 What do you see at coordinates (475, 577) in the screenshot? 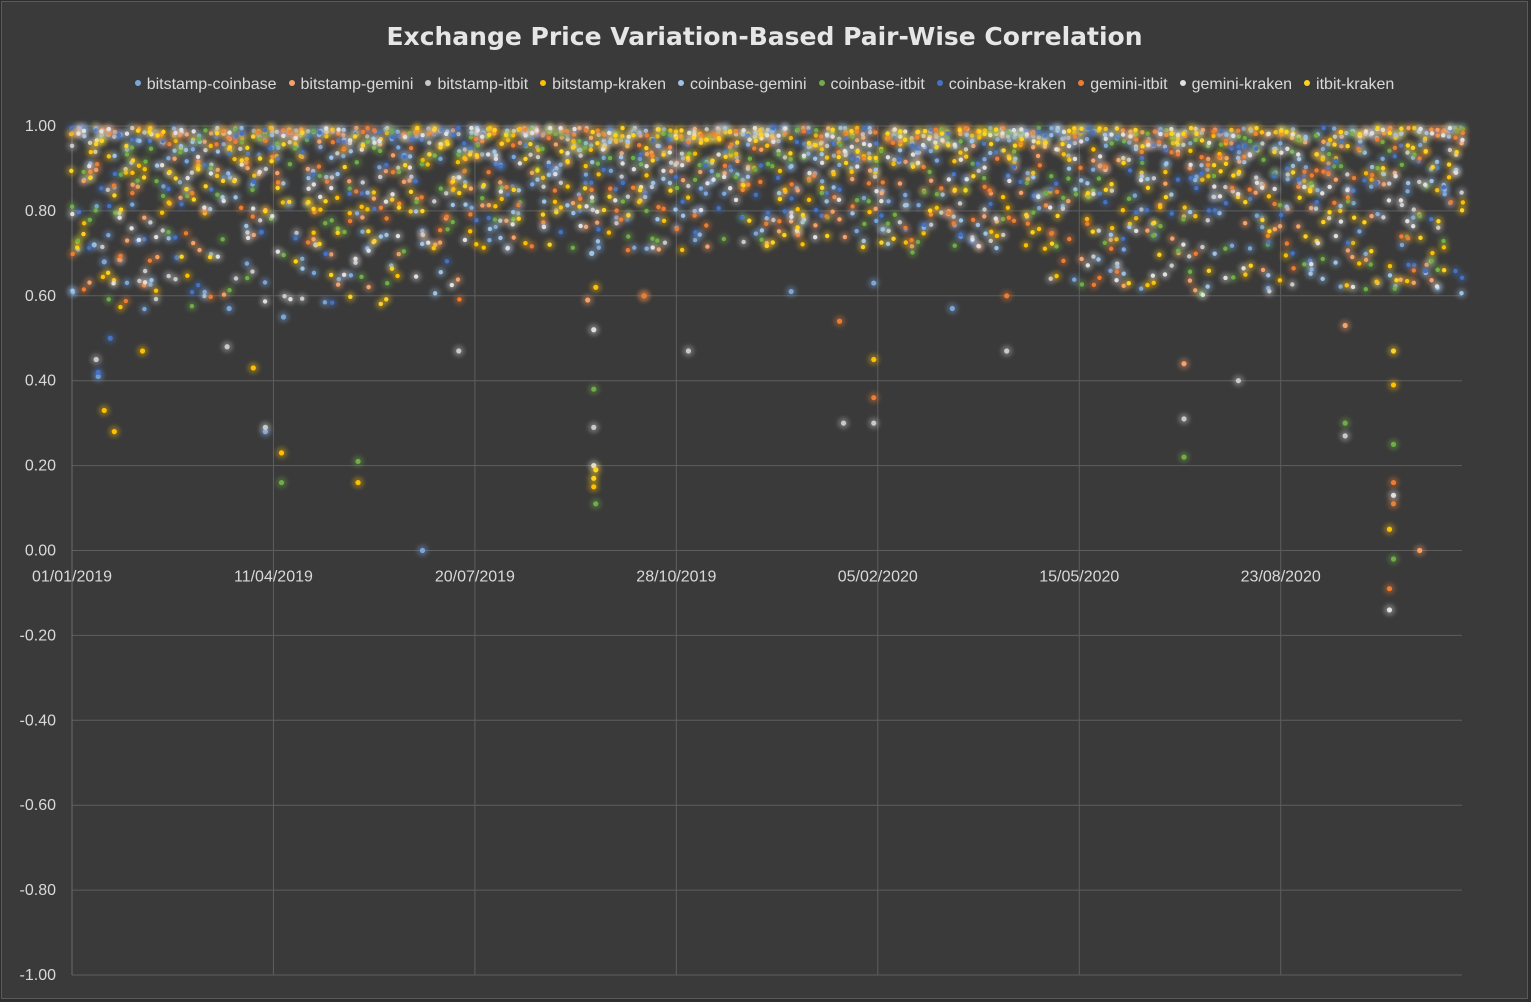
I see `x-tick-label: 20/07/2019` at bounding box center [475, 577].